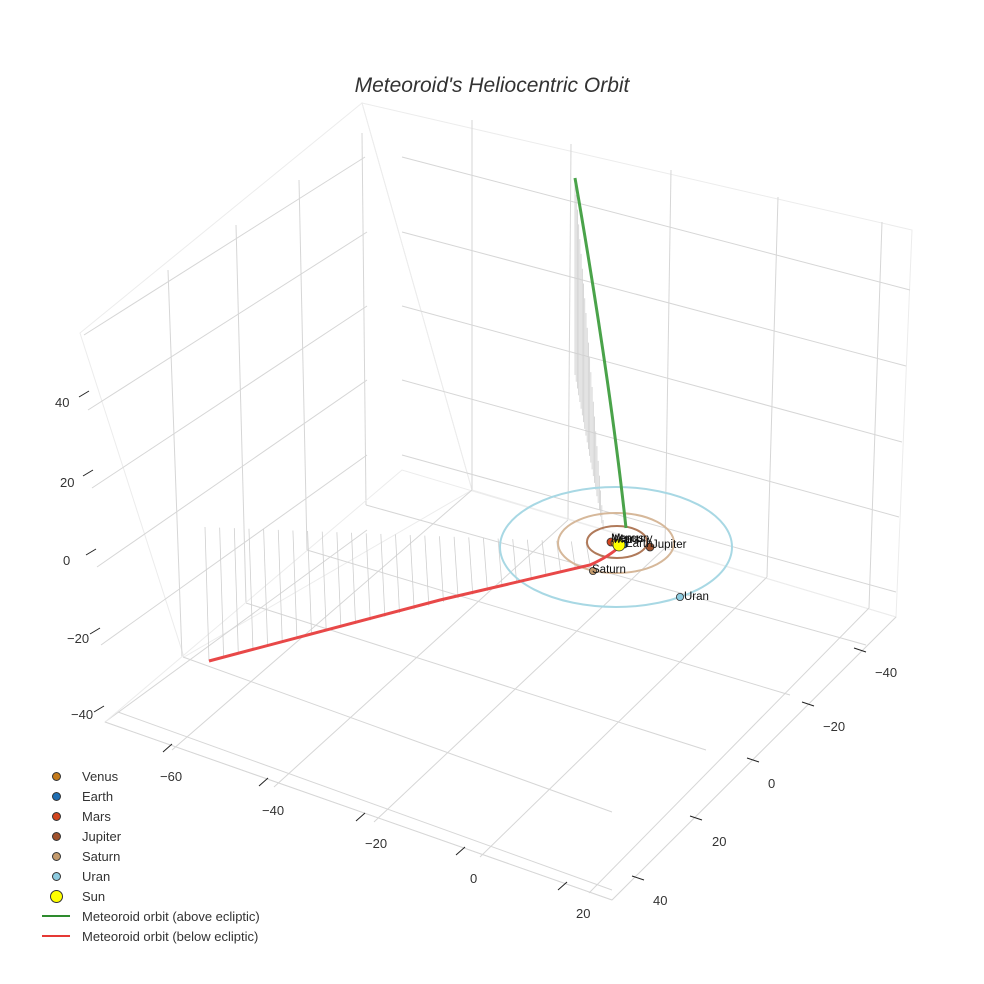 This screenshot has width=984, height=984. I want to click on legend-label: Sun, so click(94, 896).